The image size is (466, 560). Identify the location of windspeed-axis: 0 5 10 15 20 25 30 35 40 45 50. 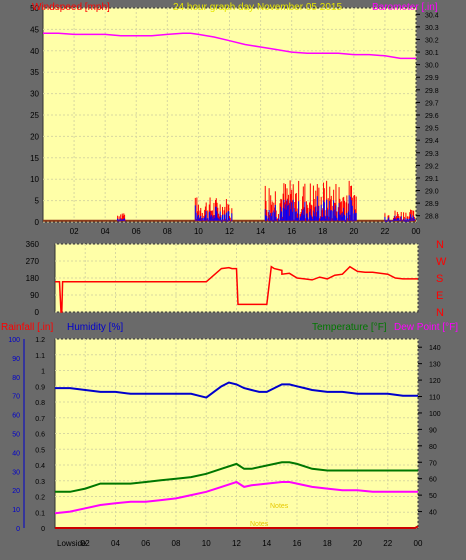
(34, 115).